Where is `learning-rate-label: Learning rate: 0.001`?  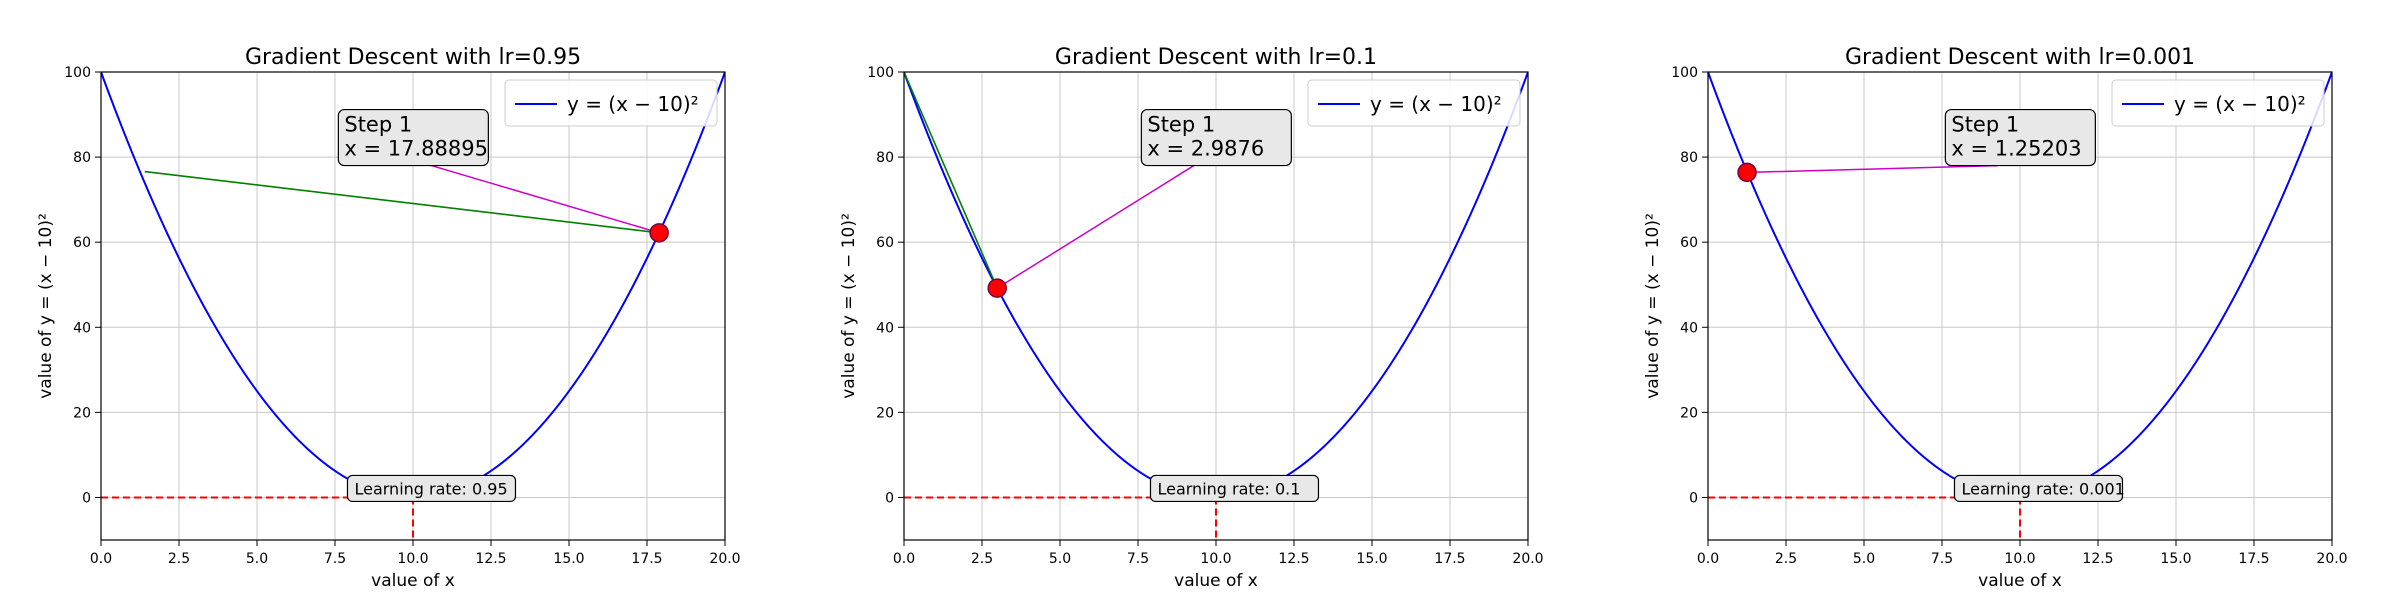 learning-rate-label: Learning rate: 0.001 is located at coordinates (2039, 488).